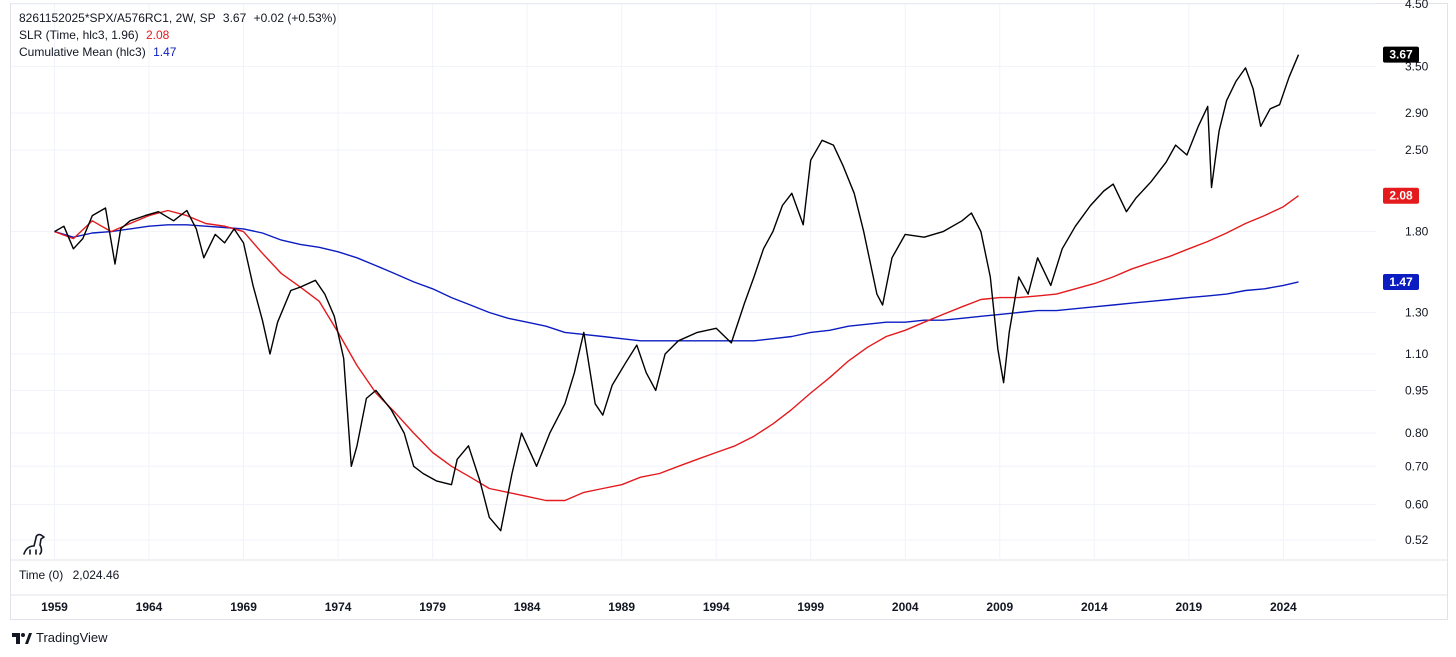 This screenshot has height=657, width=1456. What do you see at coordinates (905, 607) in the screenshot?
I see `x-tick-label: 2004` at bounding box center [905, 607].